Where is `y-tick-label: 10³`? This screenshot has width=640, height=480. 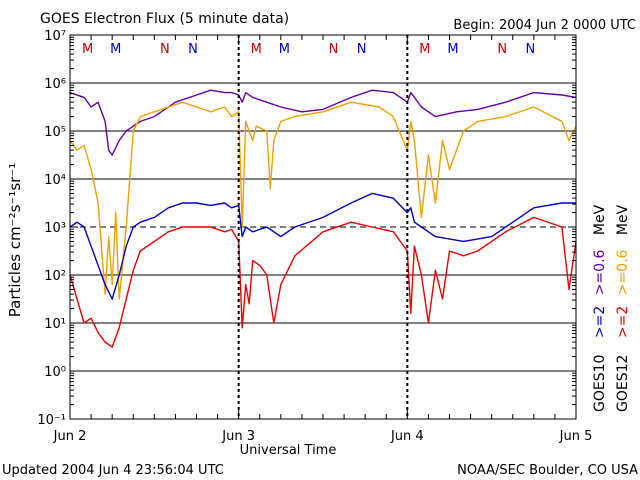 y-tick-label: 10³ is located at coordinates (55, 228).